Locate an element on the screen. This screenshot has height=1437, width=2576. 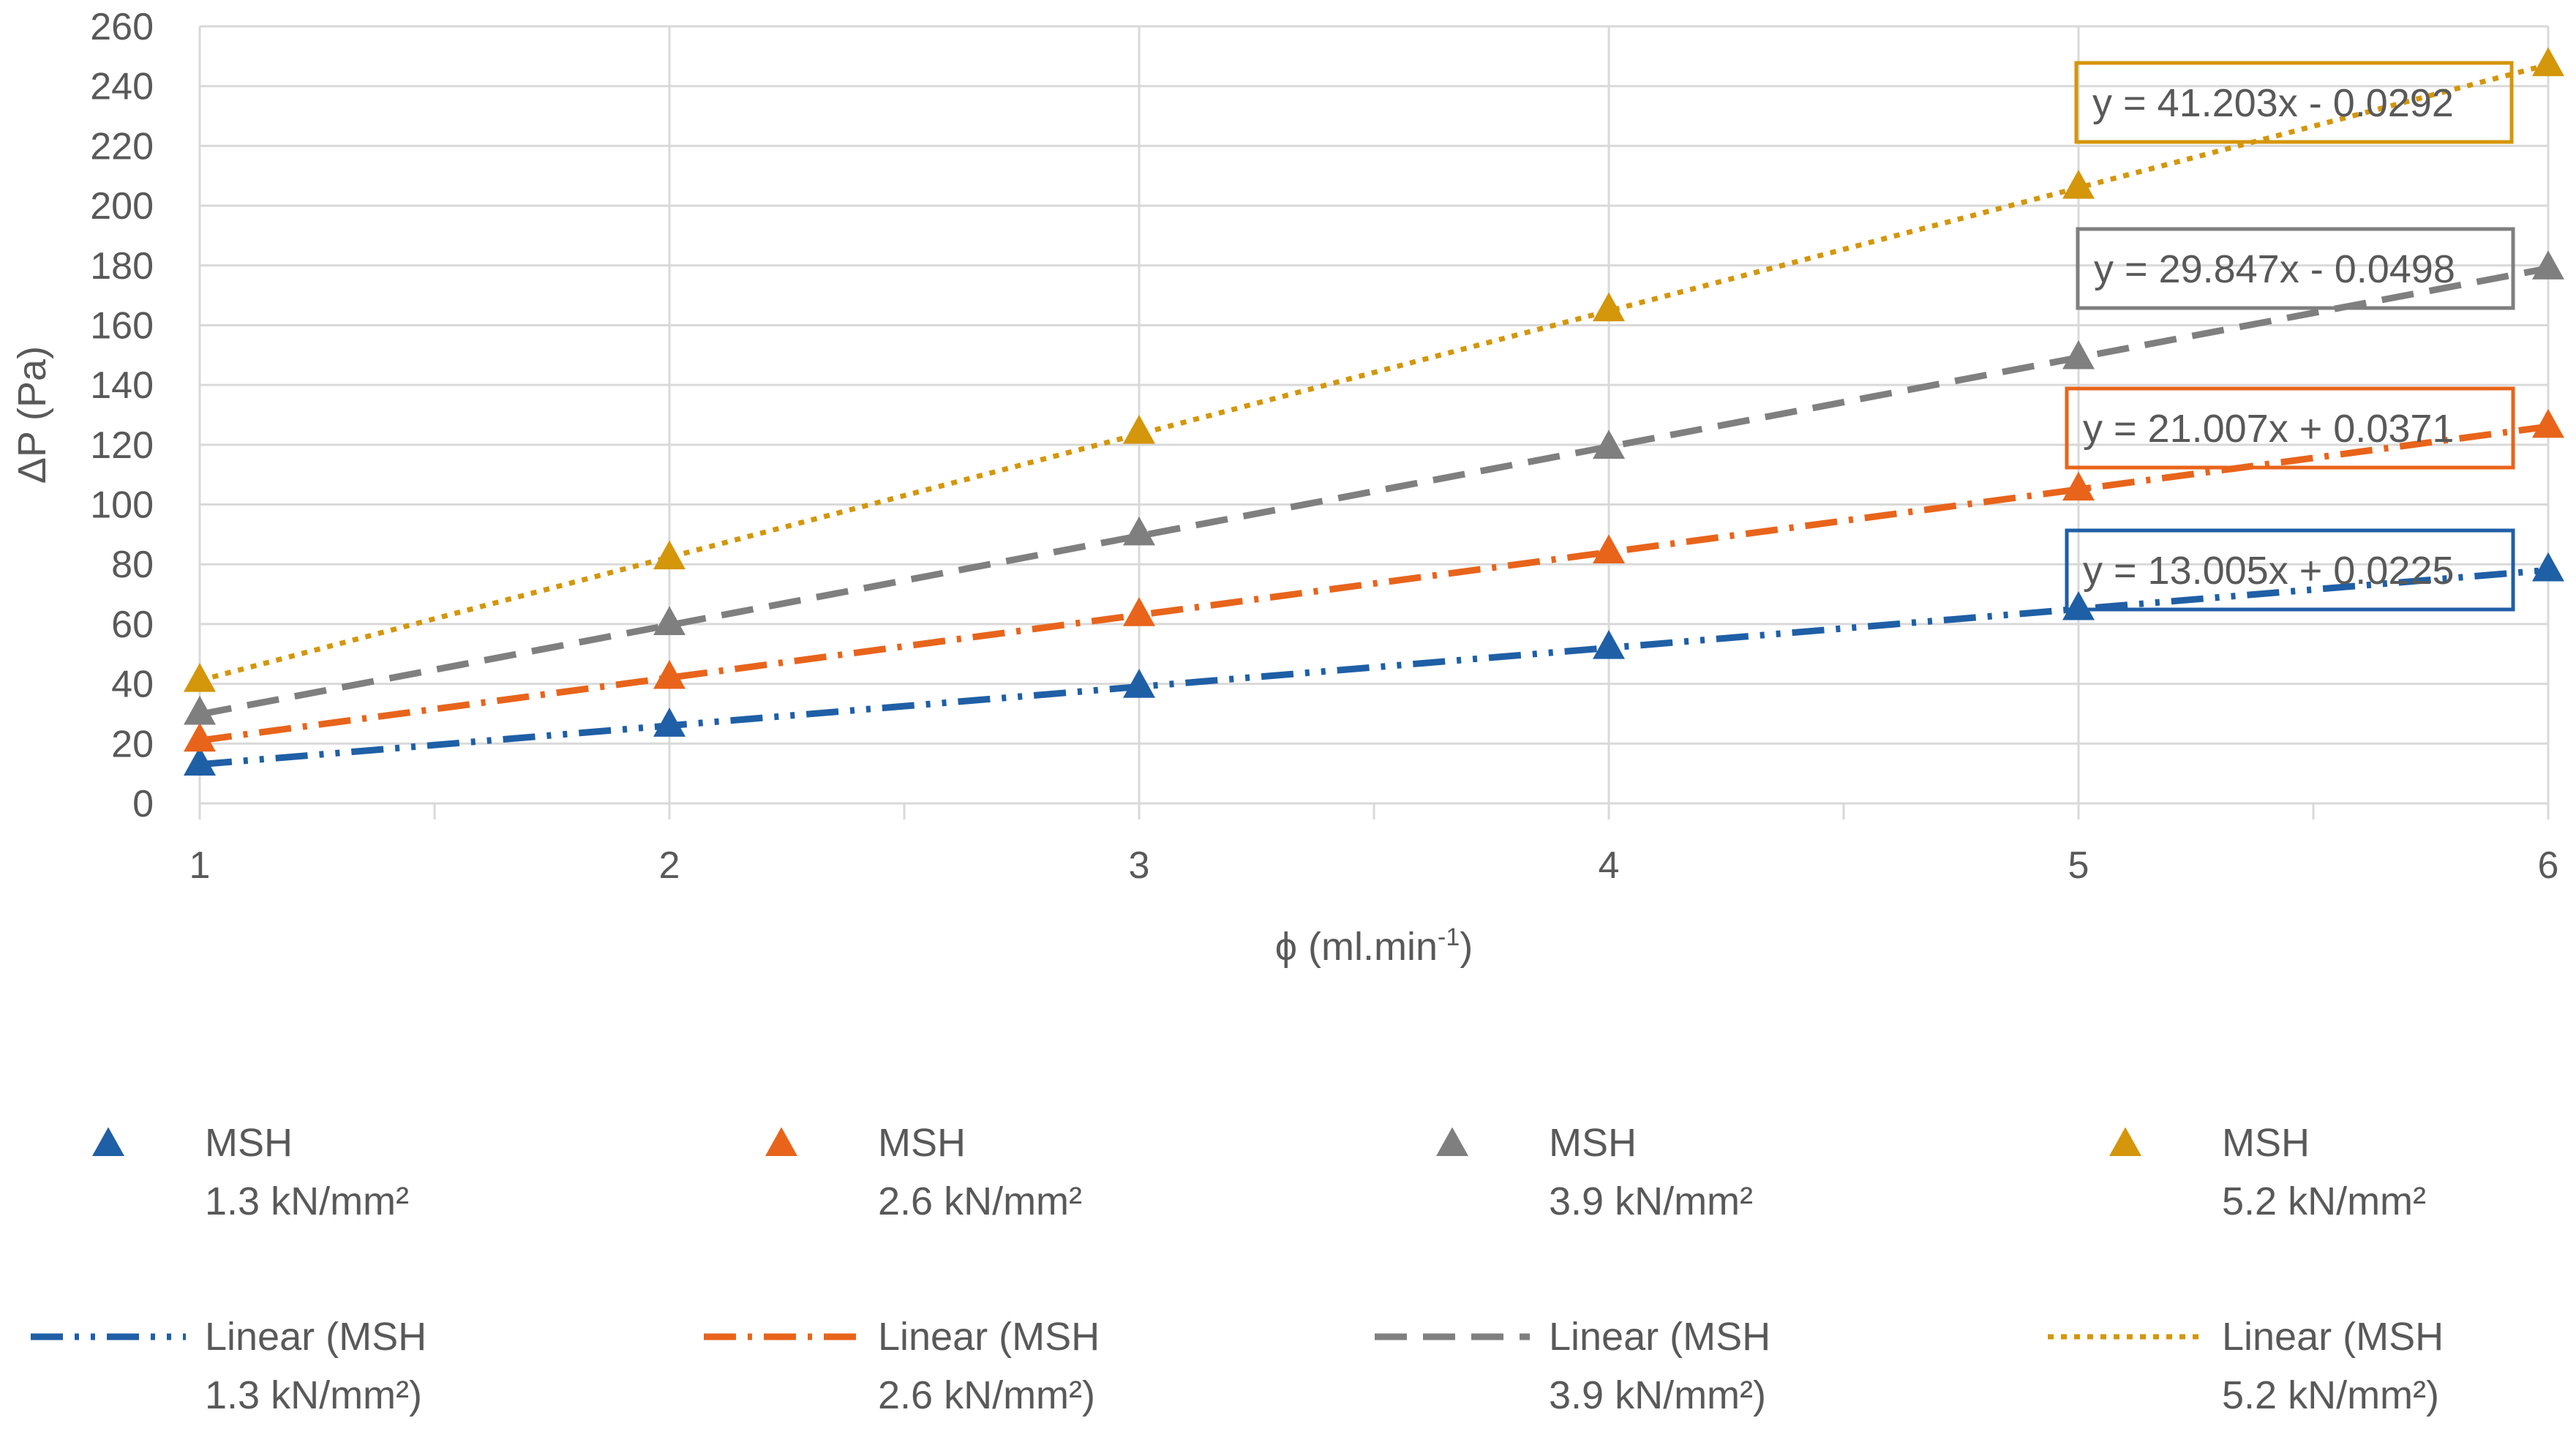
equation-label-series-2: y = 21.007x + 0.0371 is located at coordinates (2268, 429).